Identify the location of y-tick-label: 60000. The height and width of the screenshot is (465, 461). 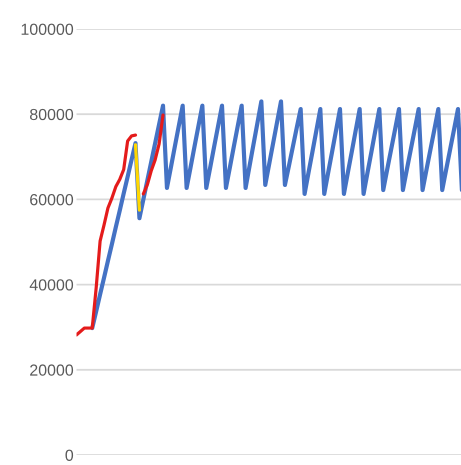
(52, 200).